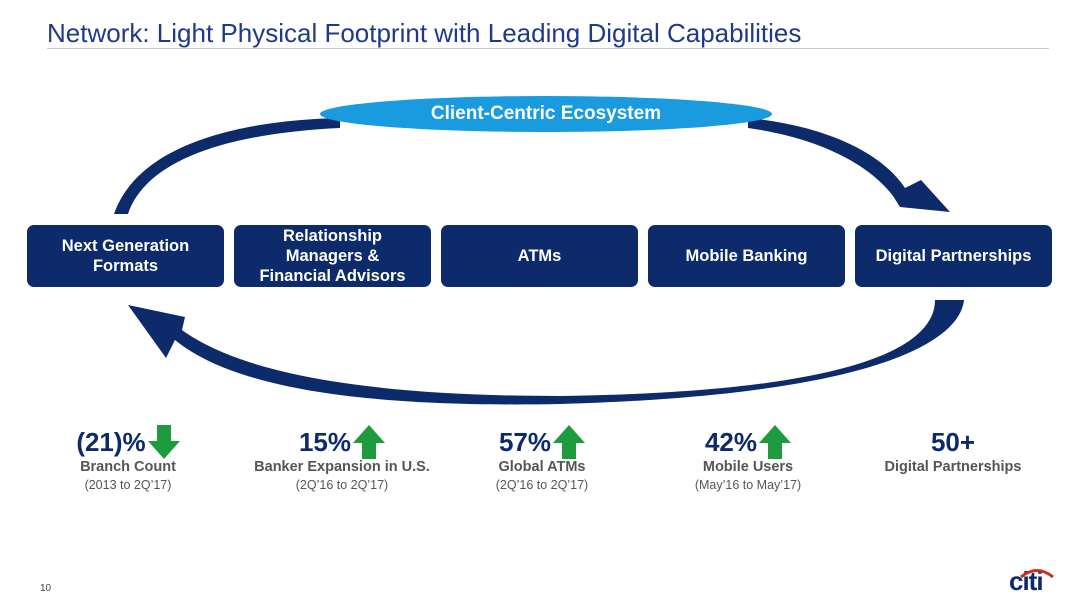 The width and height of the screenshot is (1080, 607). Describe the element at coordinates (163, 442) in the screenshot. I see `down-arrow-icon` at that location.